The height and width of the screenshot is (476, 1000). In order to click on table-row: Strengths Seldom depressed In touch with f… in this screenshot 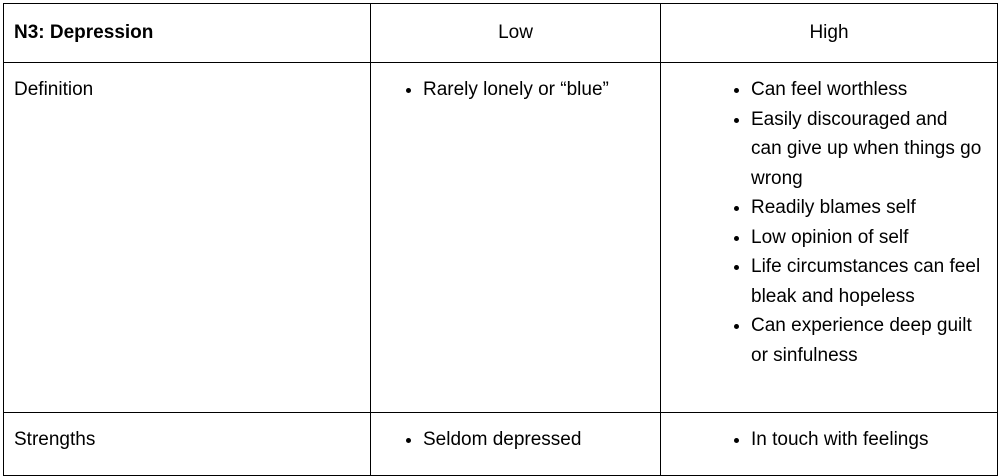, I will do `click(500, 444)`.